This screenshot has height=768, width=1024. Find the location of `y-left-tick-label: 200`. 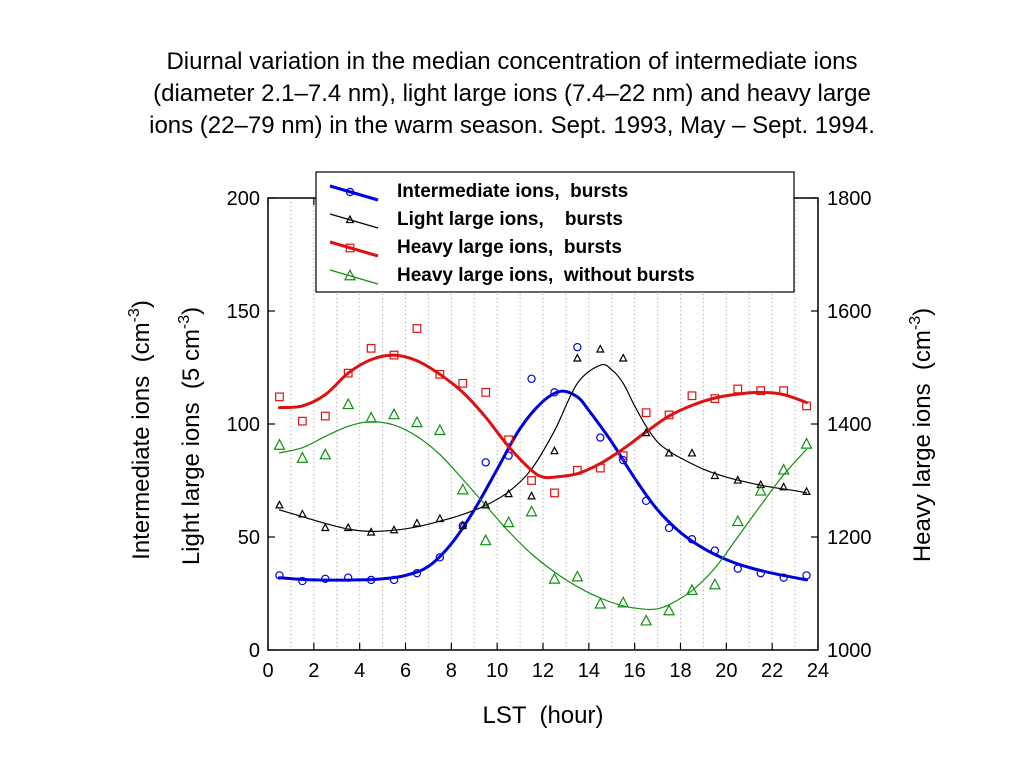

y-left-tick-label: 200 is located at coordinates (243, 199).